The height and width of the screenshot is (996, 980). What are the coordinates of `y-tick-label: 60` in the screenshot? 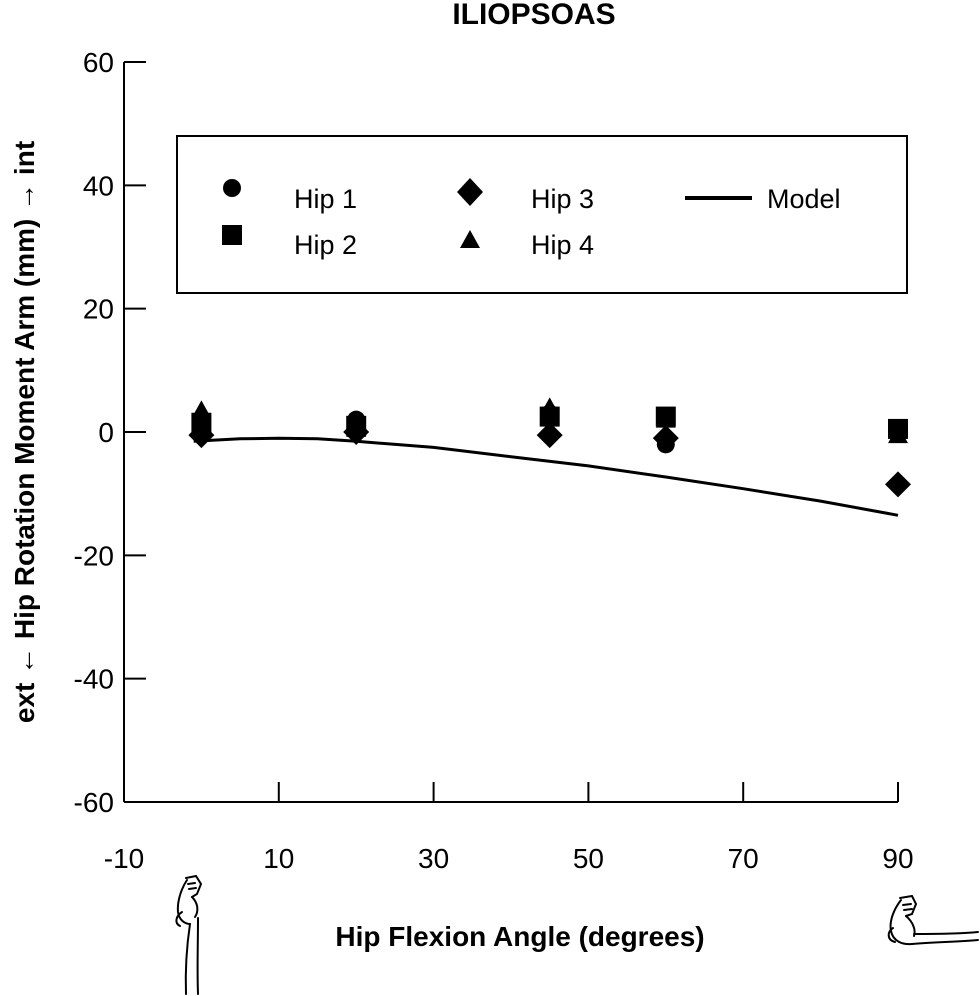 It's located at (98, 62).